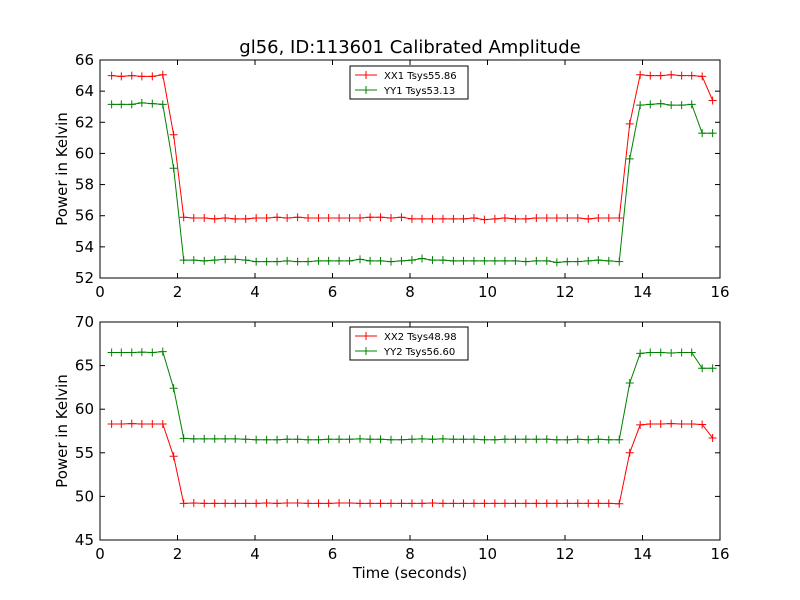 This screenshot has width=800, height=600. Describe the element at coordinates (84, 185) in the screenshot. I see `y-tick-label: 58` at that location.